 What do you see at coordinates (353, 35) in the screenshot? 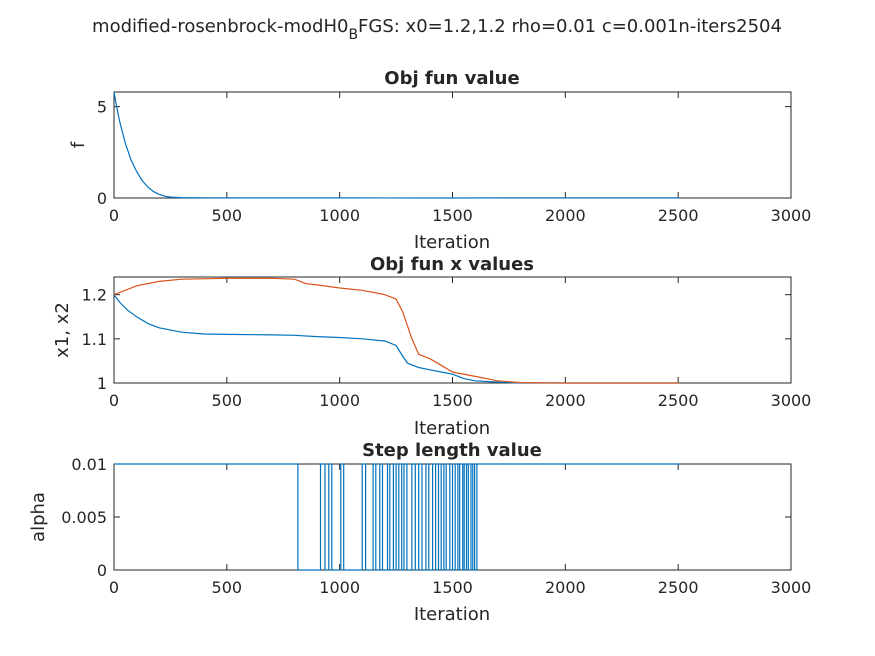
I see `suptitle-subscript: B` at bounding box center [353, 35].